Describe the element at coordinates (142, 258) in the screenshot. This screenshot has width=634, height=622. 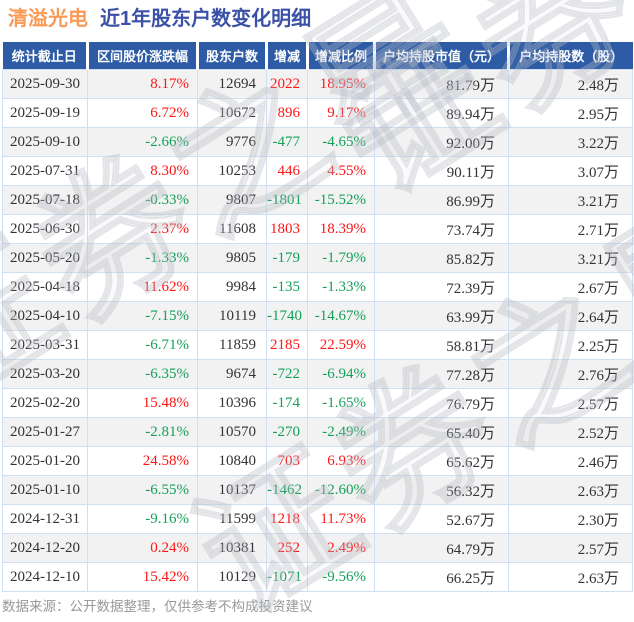
I see `price-change-cell: -1.33%` at that location.